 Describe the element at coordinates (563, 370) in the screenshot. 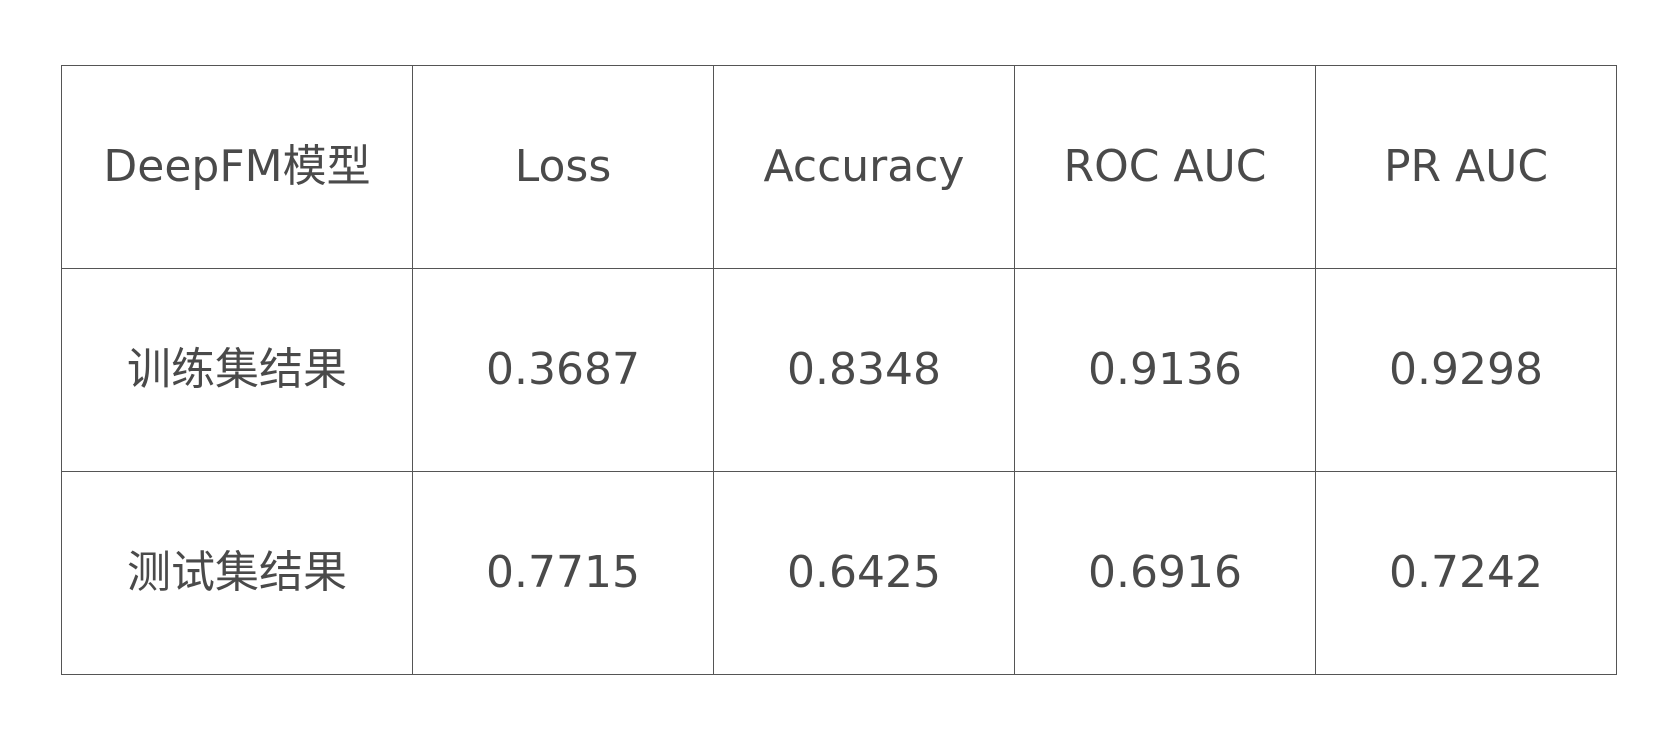

I see `cell-train-loss: 0.3687` at that location.